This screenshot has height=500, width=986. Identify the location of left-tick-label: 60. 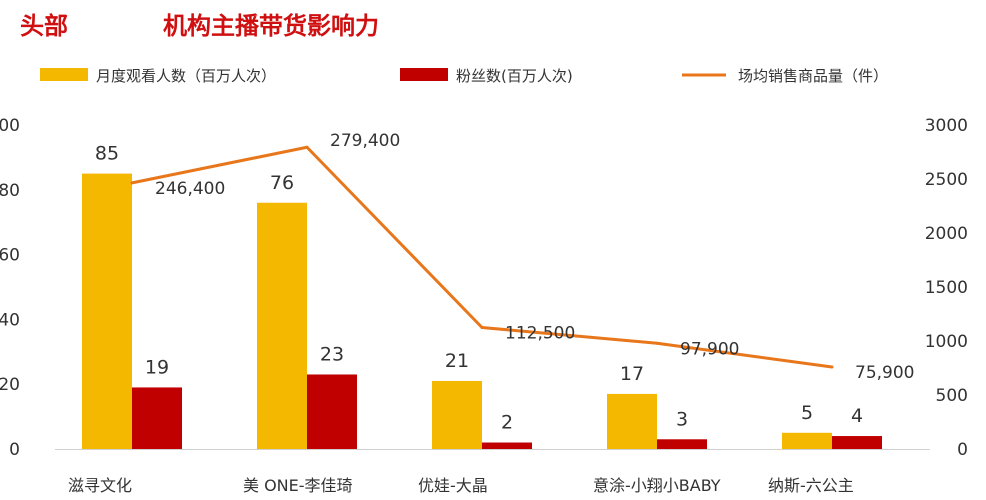
(10, 256).